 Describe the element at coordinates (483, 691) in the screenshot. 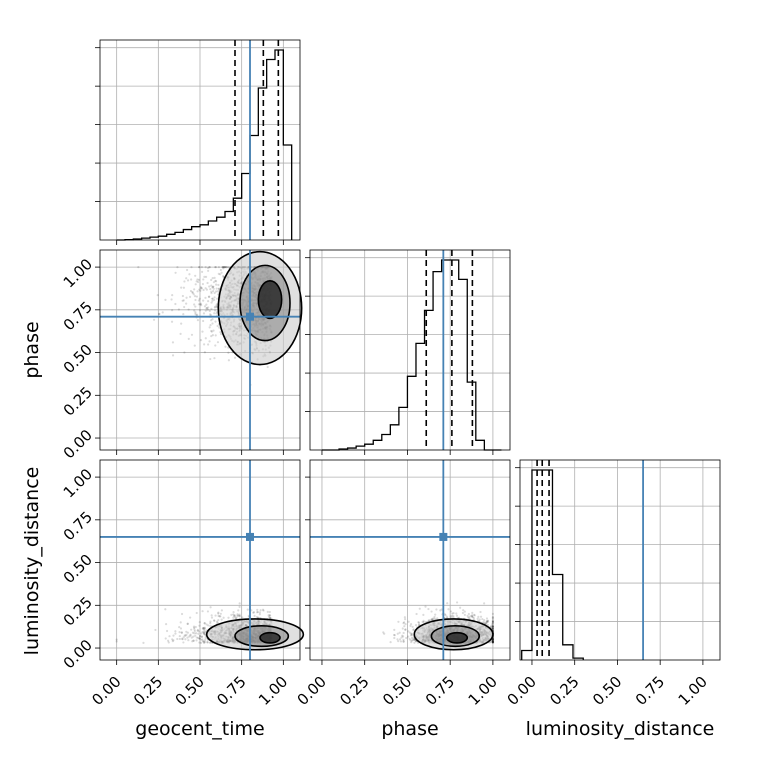

I see `xtick-label-dist-vs-phase-4: 1.00` at that location.